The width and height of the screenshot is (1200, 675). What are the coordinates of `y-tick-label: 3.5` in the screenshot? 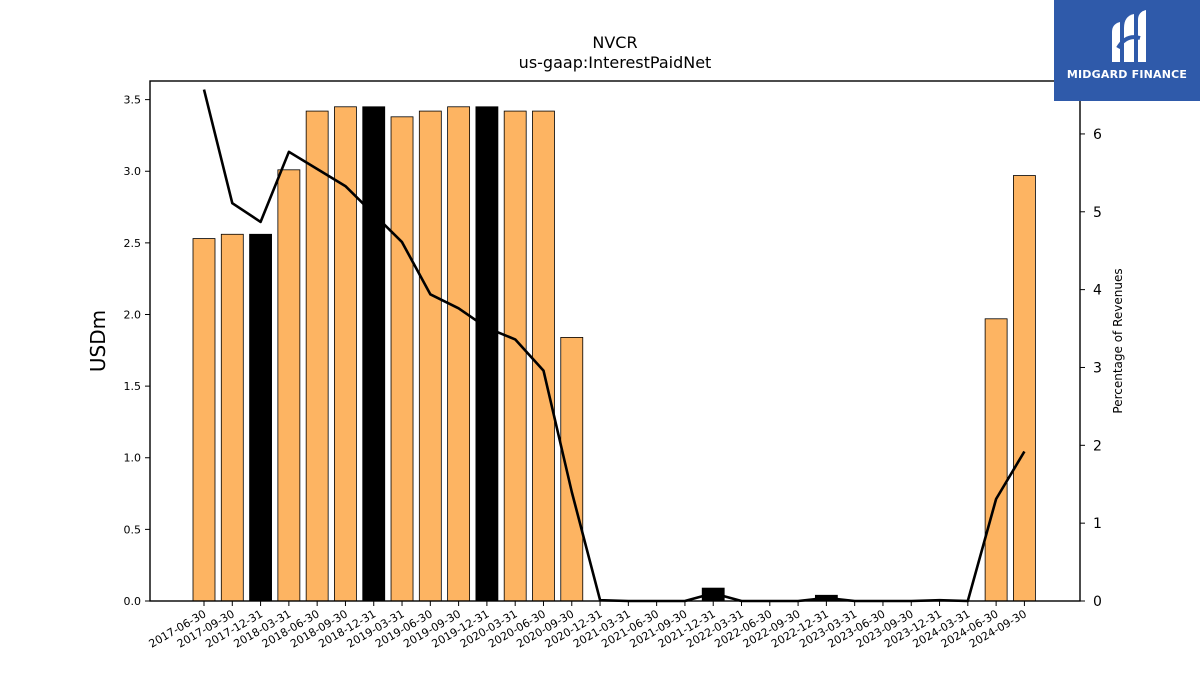 It's located at (133, 100).